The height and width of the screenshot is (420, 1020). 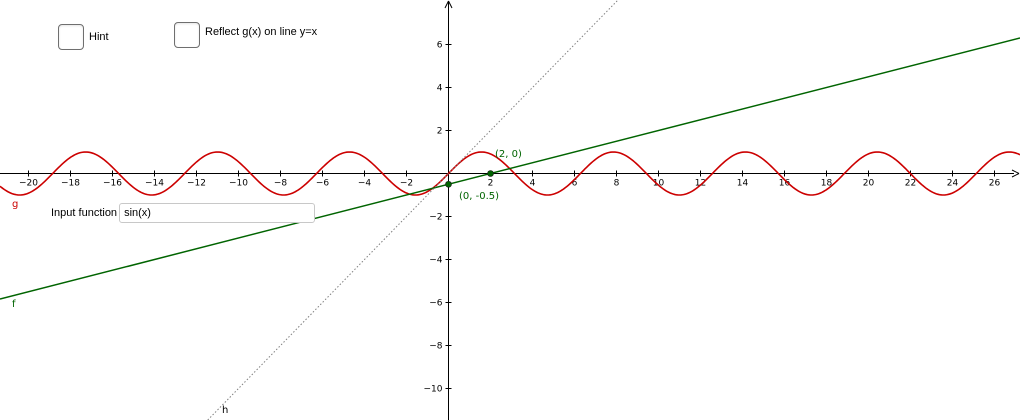 What do you see at coordinates (448, 4) in the screenshot?
I see `y-axis-arrow` at bounding box center [448, 4].